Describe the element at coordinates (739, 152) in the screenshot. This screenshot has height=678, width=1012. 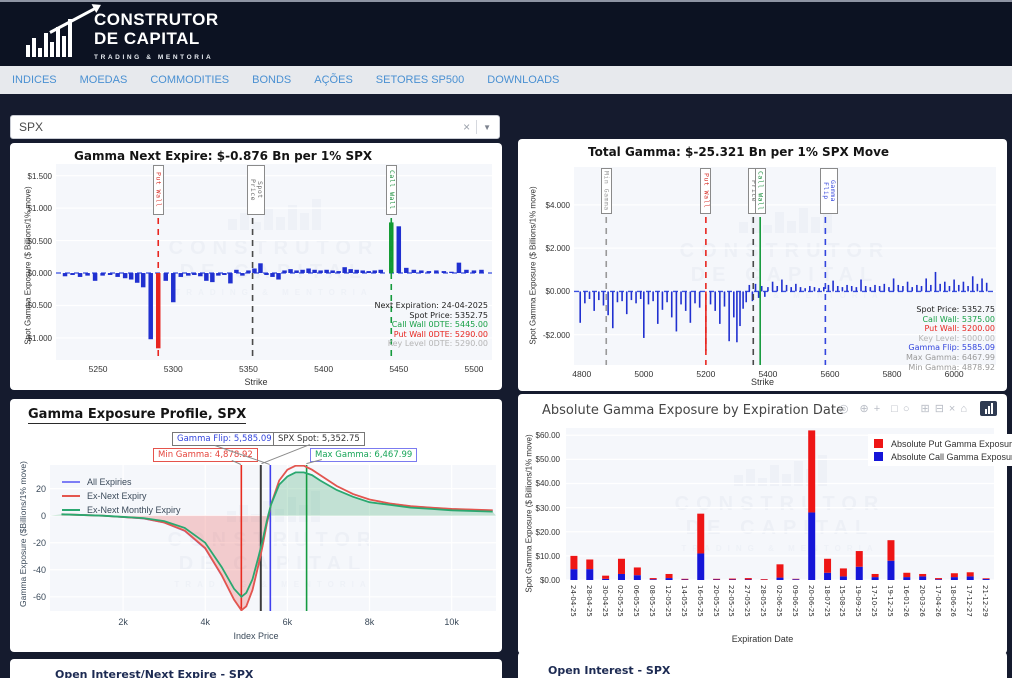
I see `chart-title-total-gamma: Total Gamma: $-25.321 Bn per 1% SPX Move` at that location.